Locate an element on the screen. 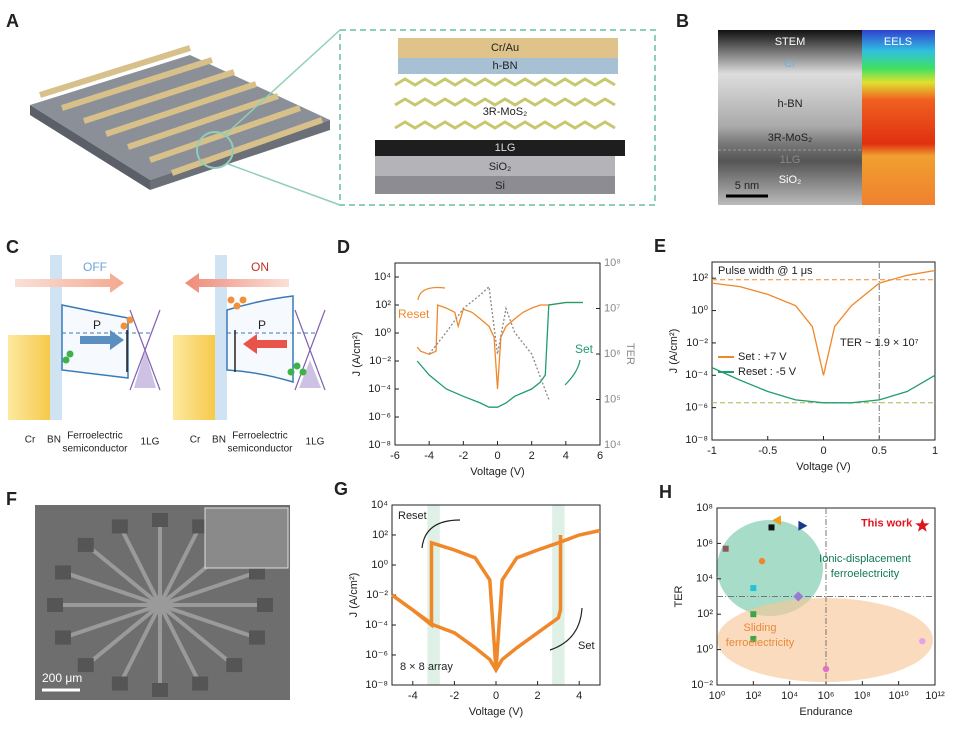  annotation: TER ~ 1.9 × 10⁷ is located at coordinates (879, 343).